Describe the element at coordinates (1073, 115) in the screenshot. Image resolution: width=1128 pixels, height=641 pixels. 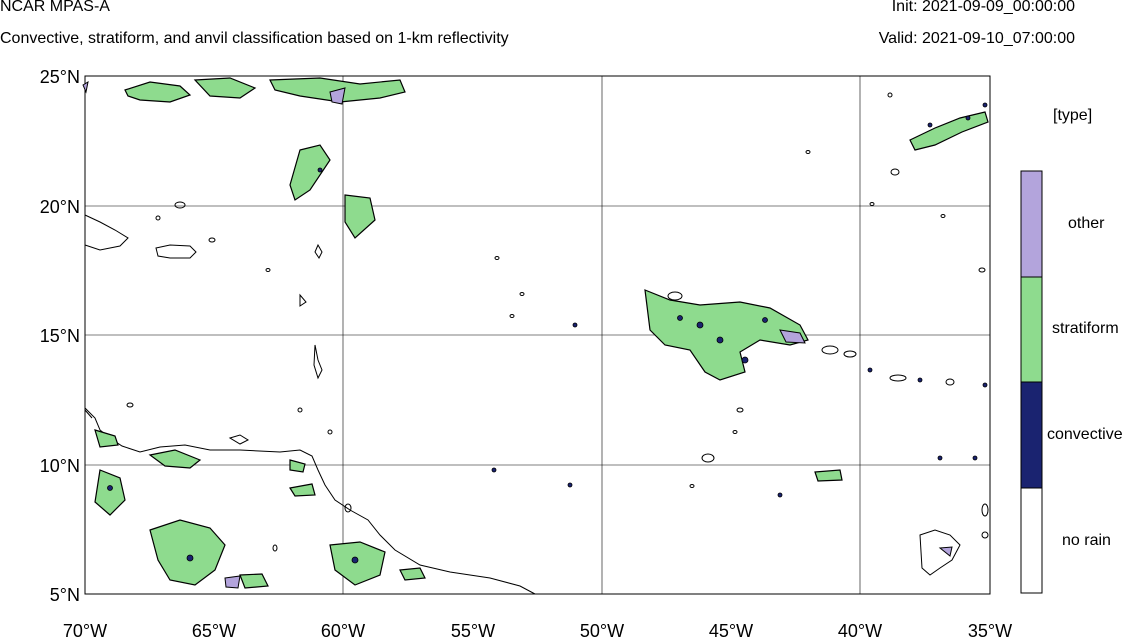
I see `legend-title: [type]` at that location.